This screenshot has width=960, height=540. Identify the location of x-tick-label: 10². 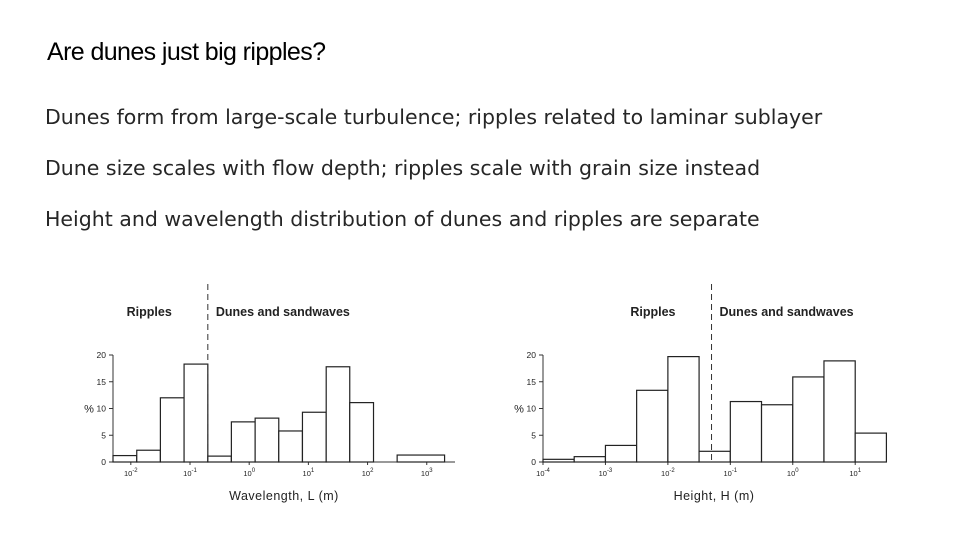
(368, 473).